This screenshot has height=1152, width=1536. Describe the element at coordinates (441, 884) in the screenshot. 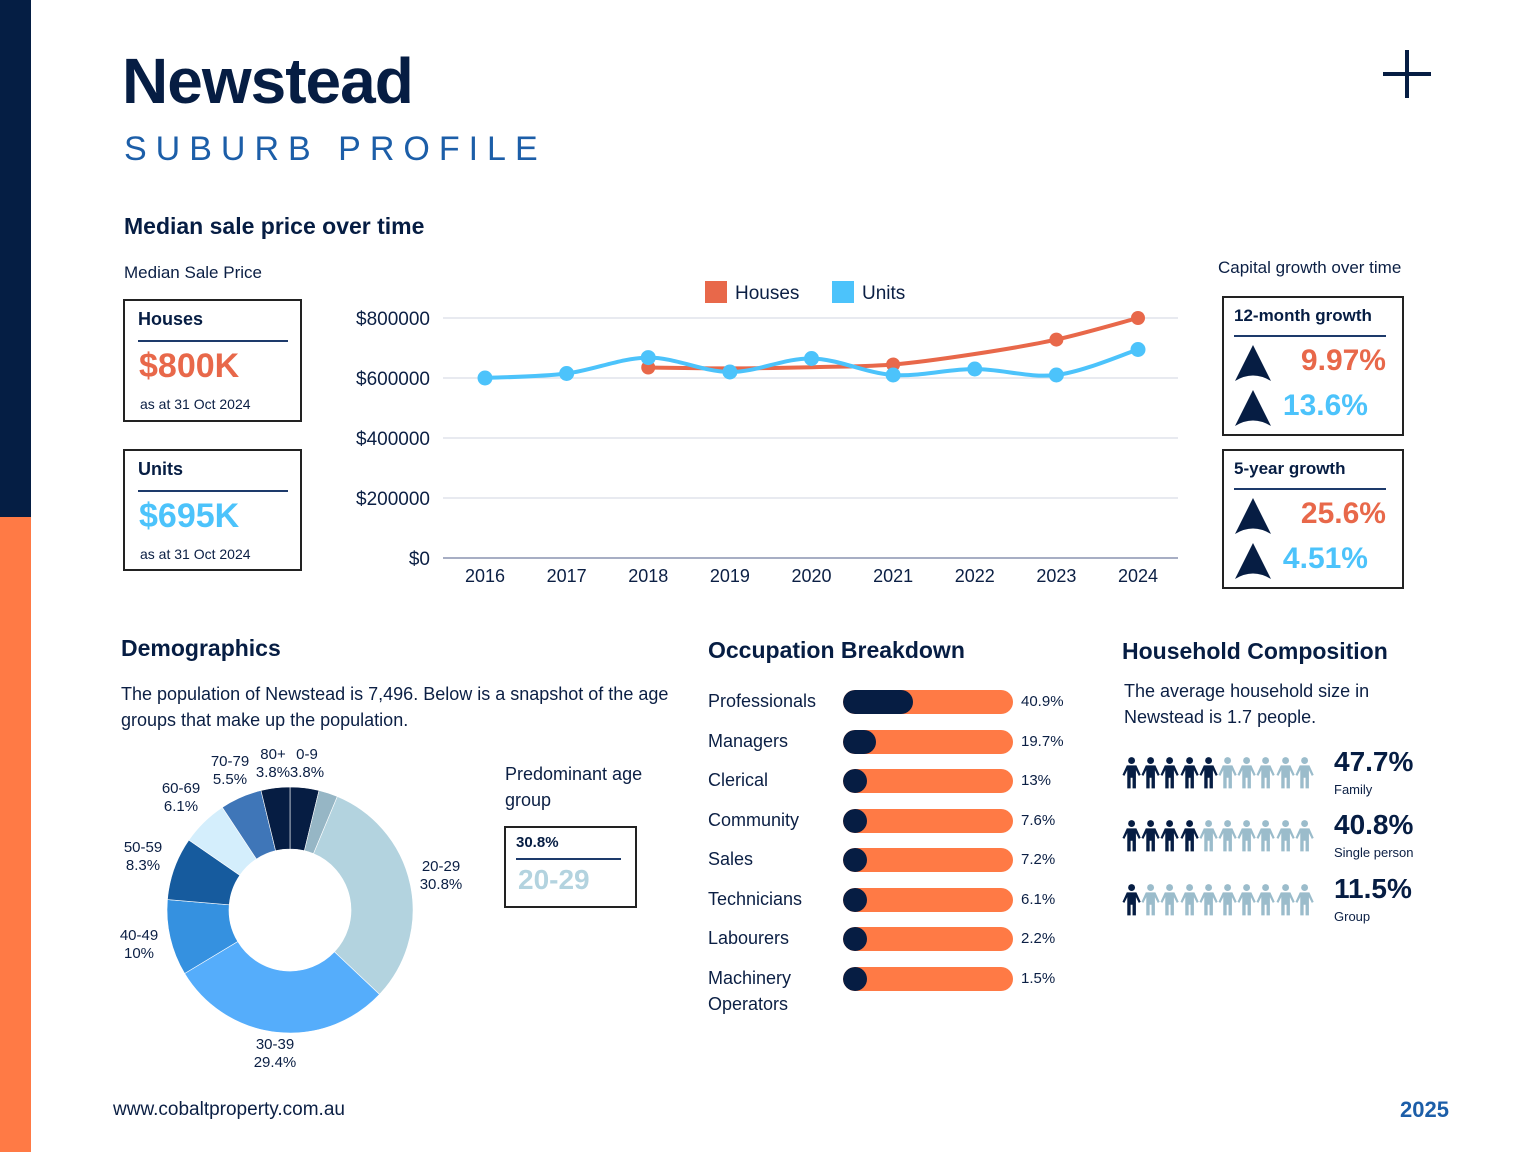

I see `donut-label-pct: 30.8%` at that location.